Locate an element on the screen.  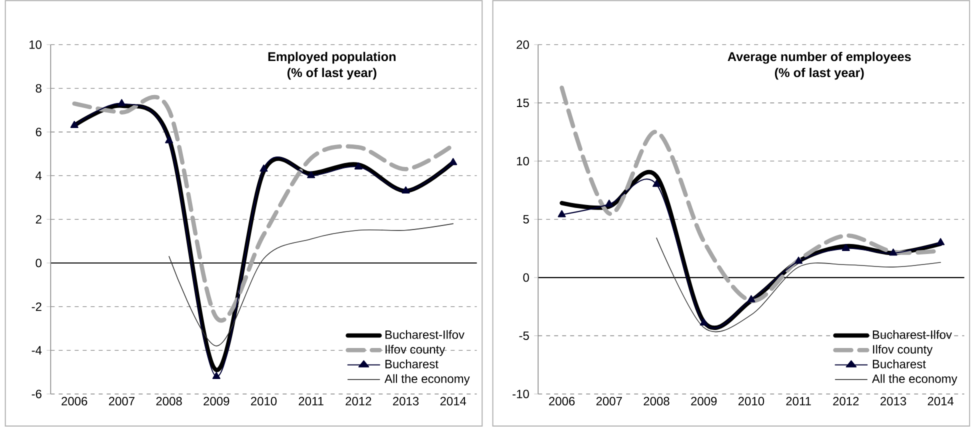
y-tick-label: 6 is located at coordinates (39, 132).